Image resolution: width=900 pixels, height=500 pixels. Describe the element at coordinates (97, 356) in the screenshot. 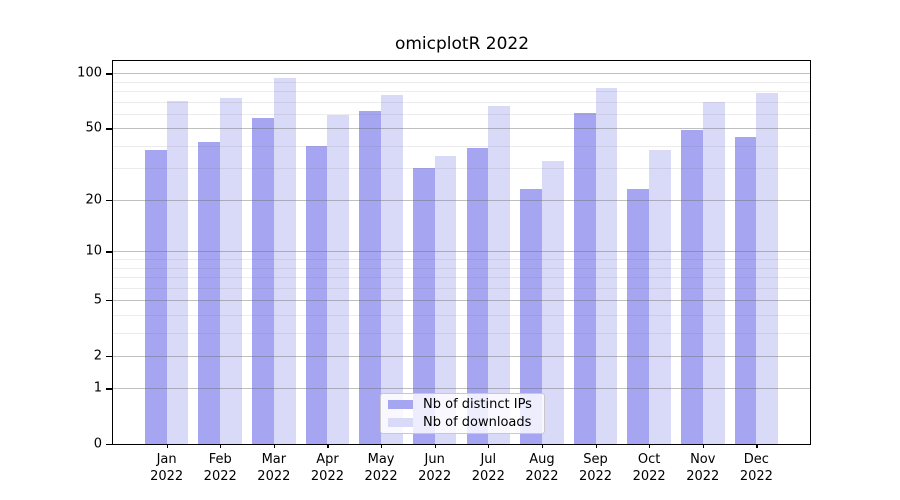

I see `y-tick-label: 2` at that location.